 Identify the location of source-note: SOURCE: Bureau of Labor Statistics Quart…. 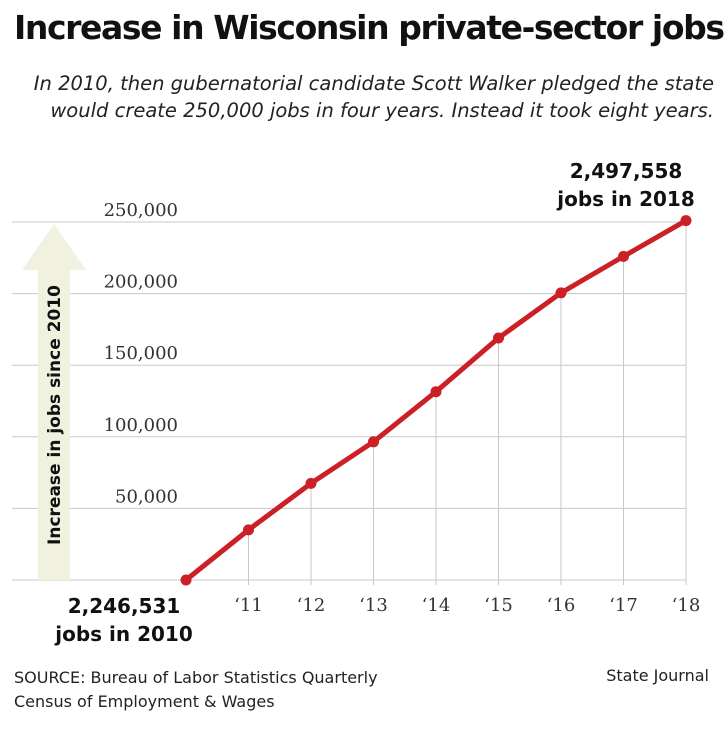
(196, 690).